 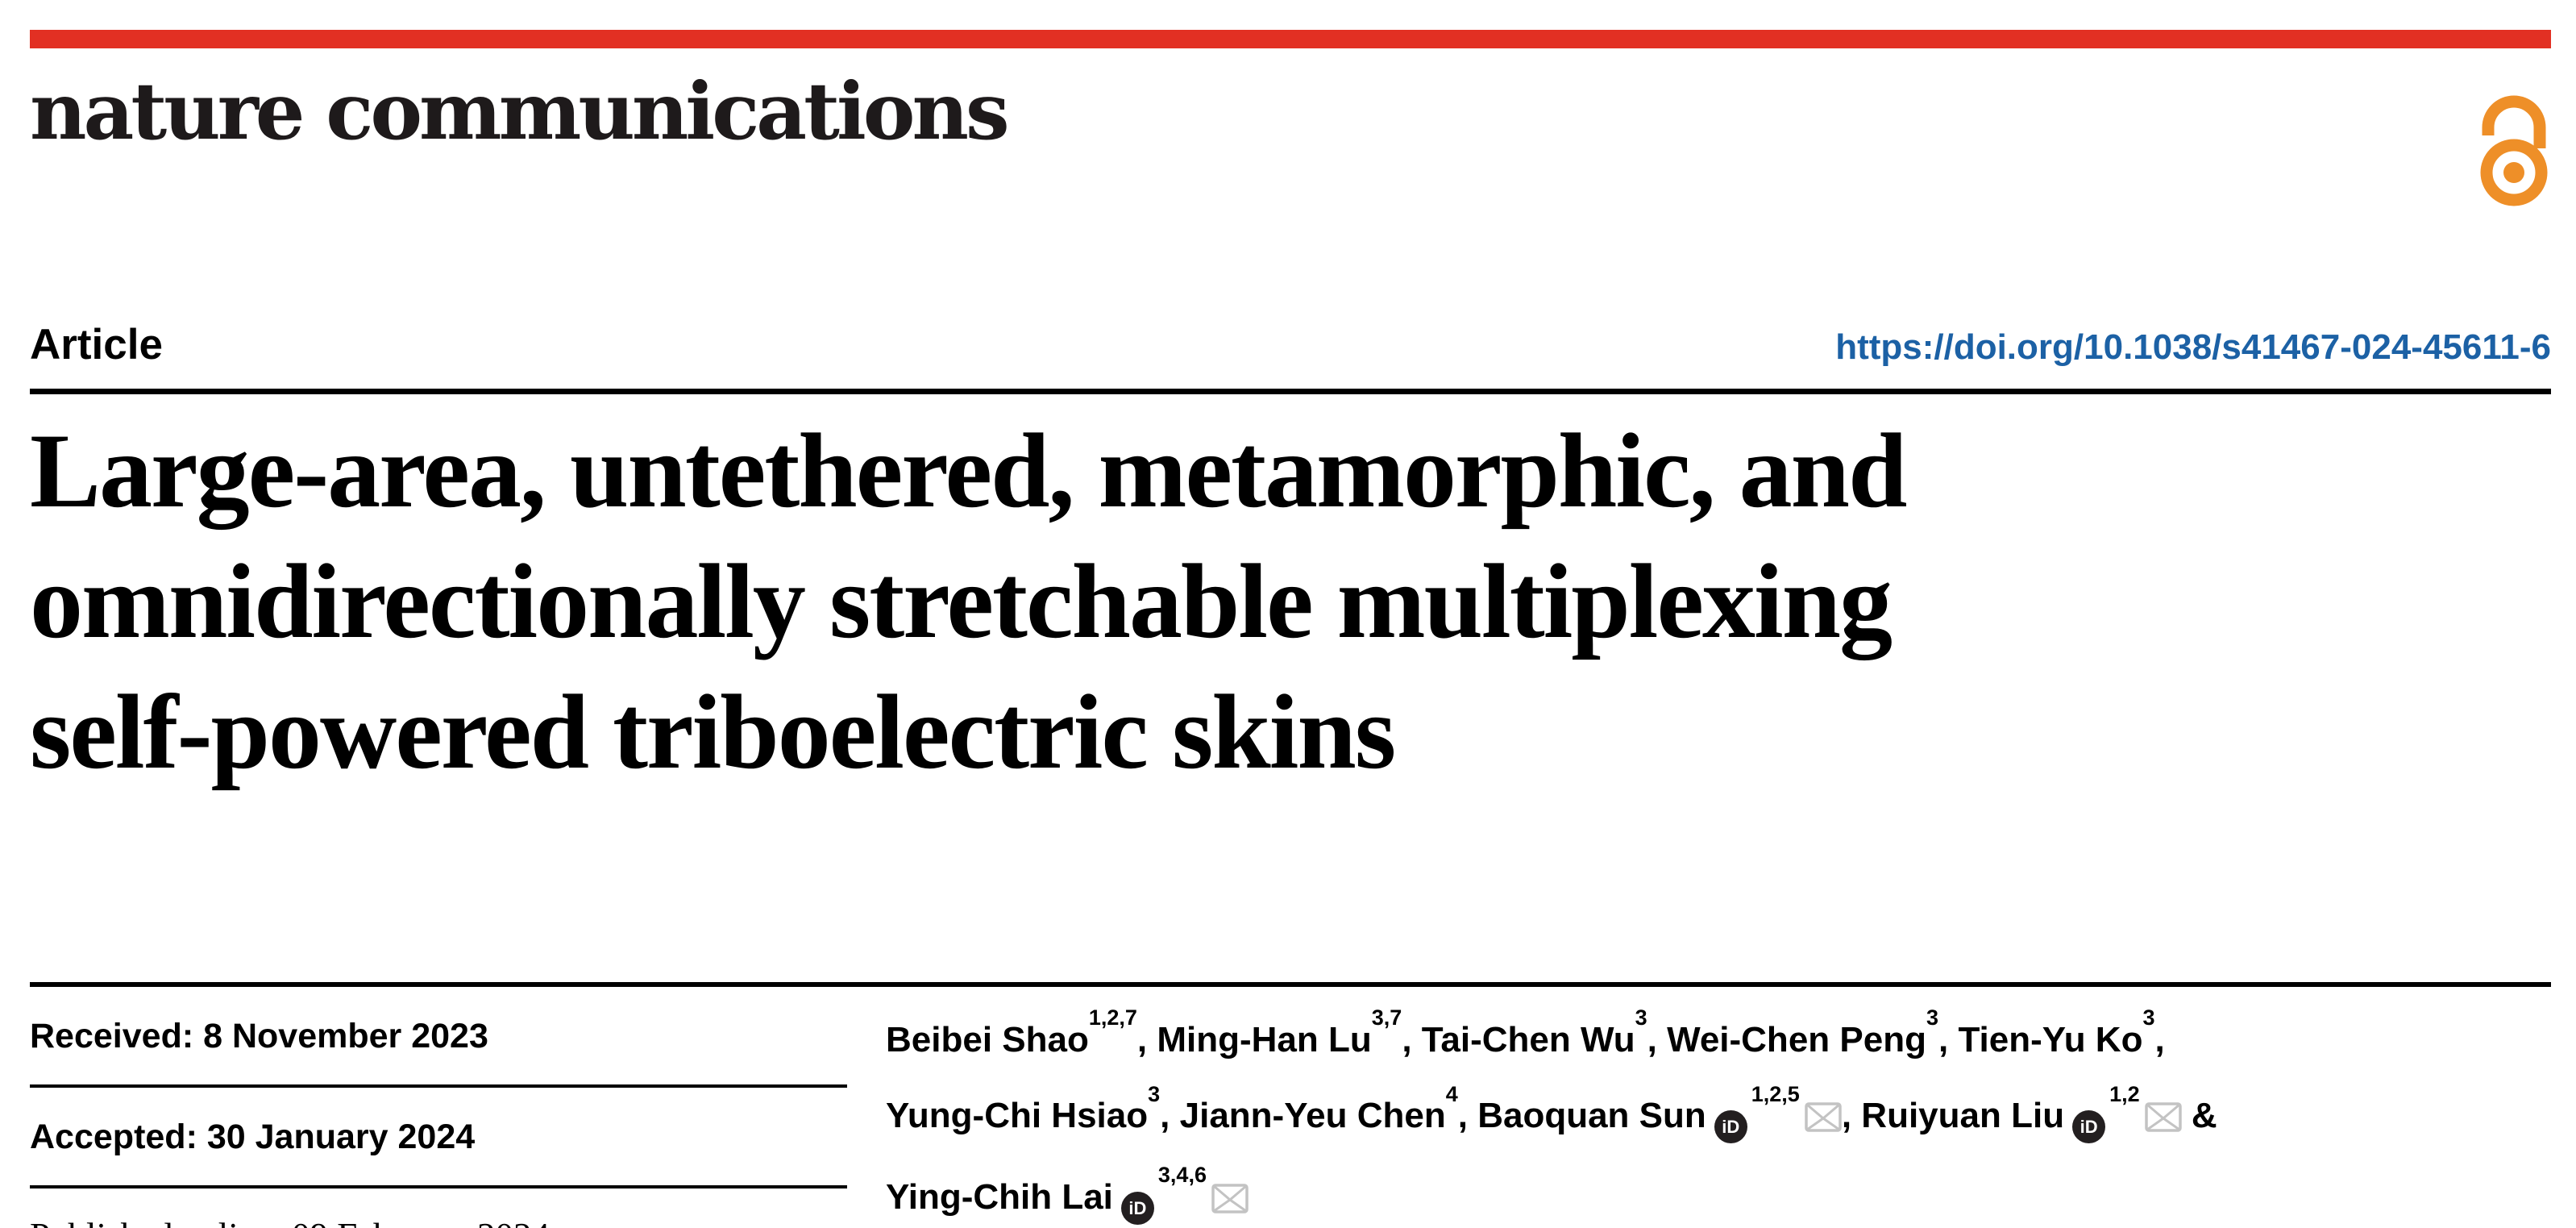 I want to click on lock-body-ring, so click(x=2514, y=172).